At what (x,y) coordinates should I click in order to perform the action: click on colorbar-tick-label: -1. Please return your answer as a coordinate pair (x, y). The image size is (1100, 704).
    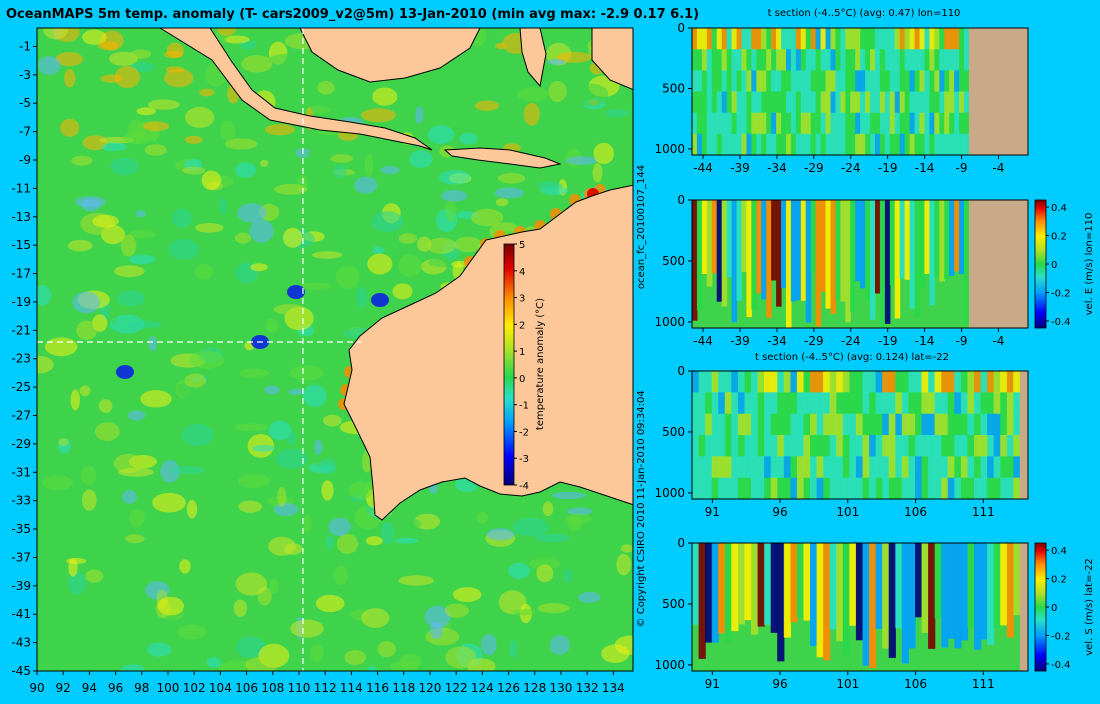
    Looking at the image, I should click on (524, 406).